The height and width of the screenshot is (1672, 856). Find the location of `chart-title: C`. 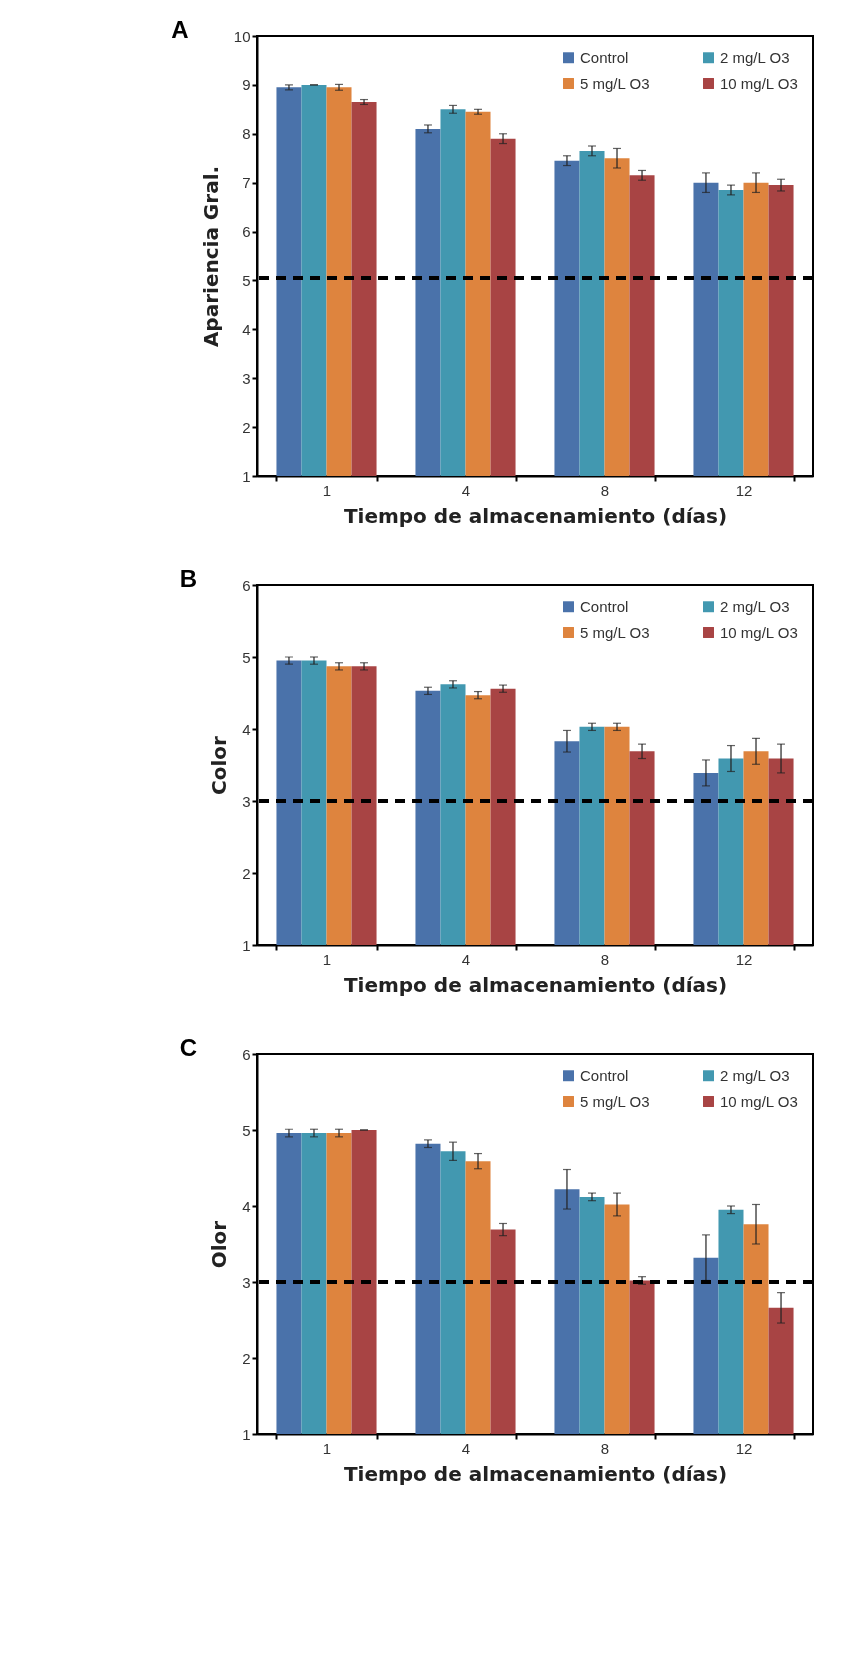

chart-title: C is located at coordinates (188, 1047).